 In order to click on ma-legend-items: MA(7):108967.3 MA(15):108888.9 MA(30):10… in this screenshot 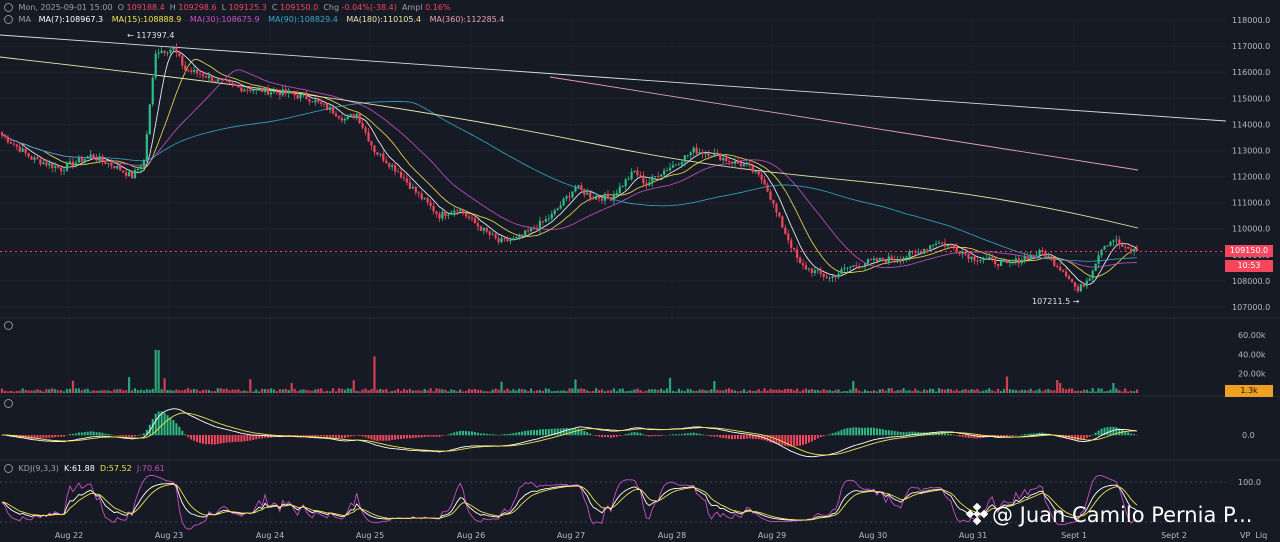, I will do `click(275, 19)`.